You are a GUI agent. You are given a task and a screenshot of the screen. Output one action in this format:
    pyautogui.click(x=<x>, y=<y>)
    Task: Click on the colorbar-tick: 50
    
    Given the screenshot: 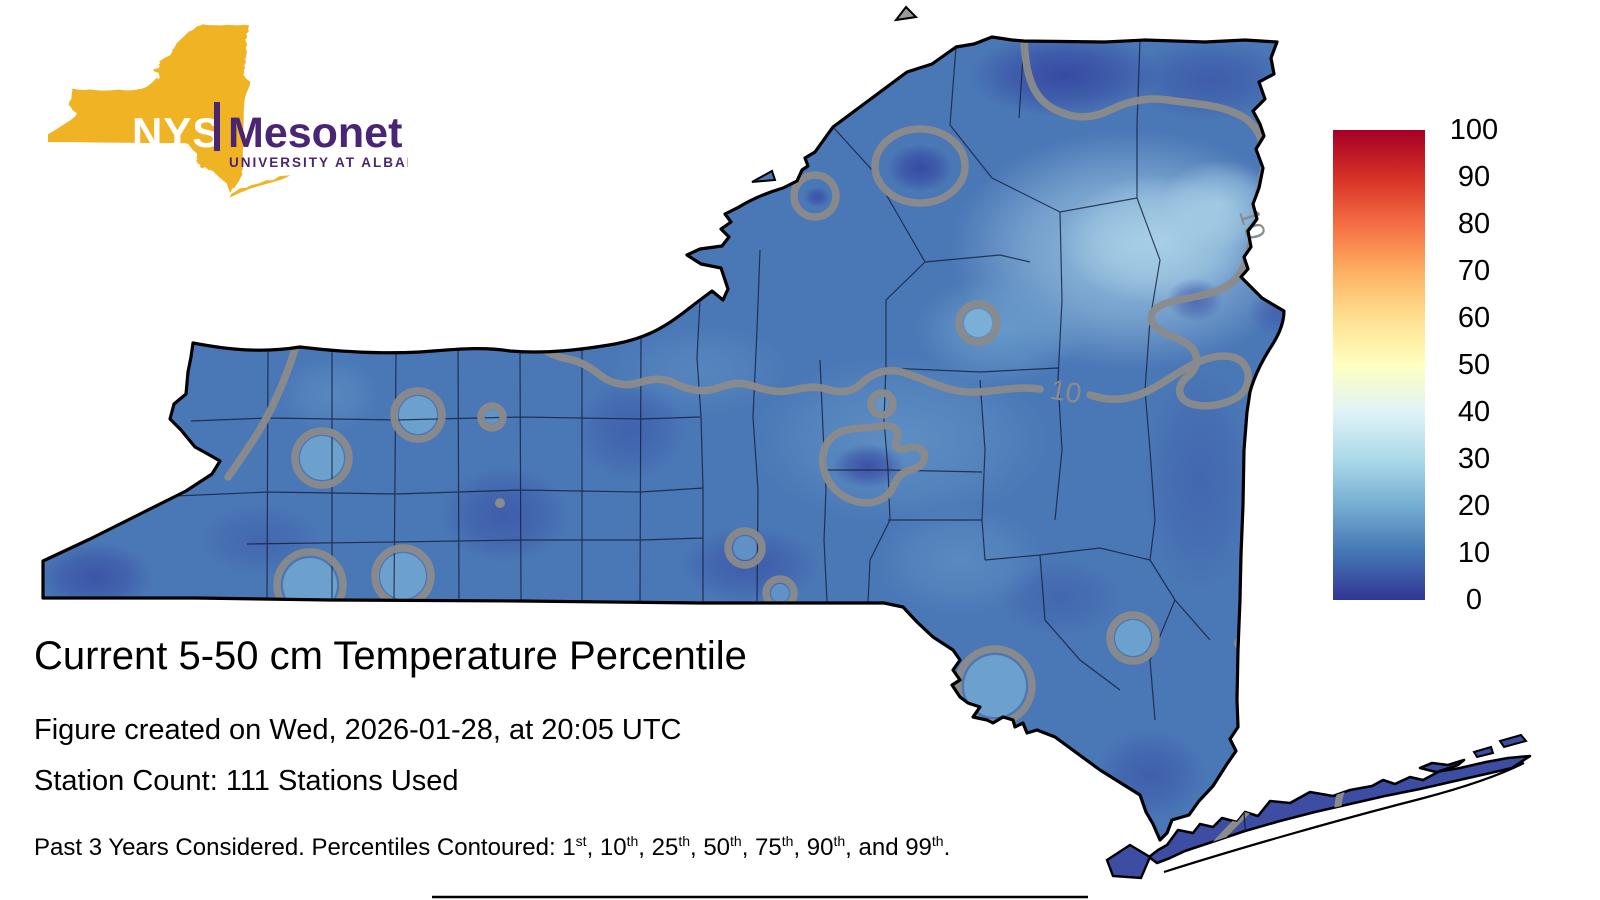 What is the action you would take?
    pyautogui.click(x=1474, y=365)
    